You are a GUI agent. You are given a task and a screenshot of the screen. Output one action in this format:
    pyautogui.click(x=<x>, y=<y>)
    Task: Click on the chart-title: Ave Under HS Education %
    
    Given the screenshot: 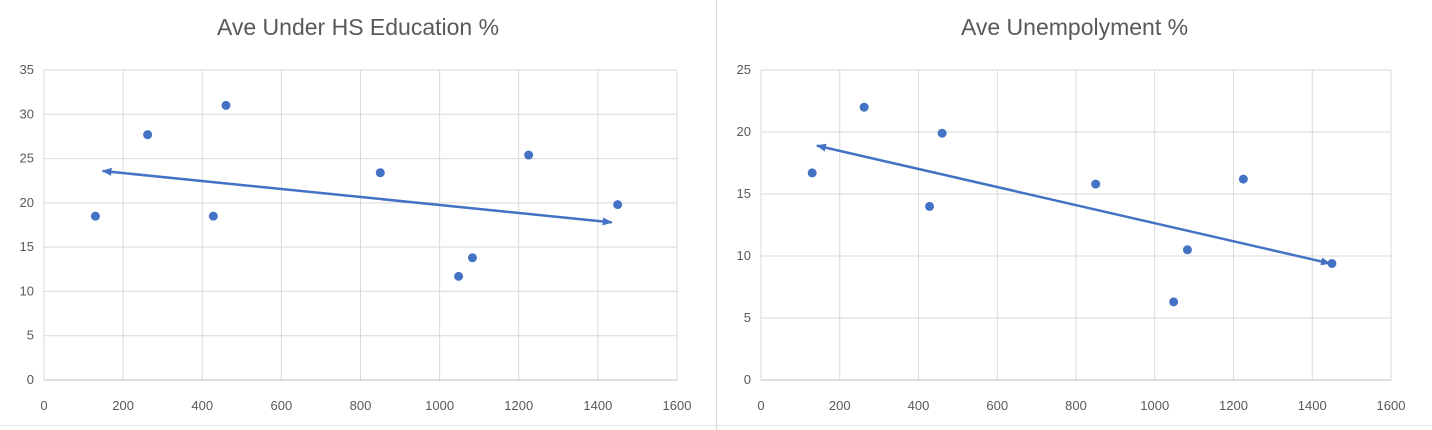 What is the action you would take?
    pyautogui.click(x=358, y=27)
    